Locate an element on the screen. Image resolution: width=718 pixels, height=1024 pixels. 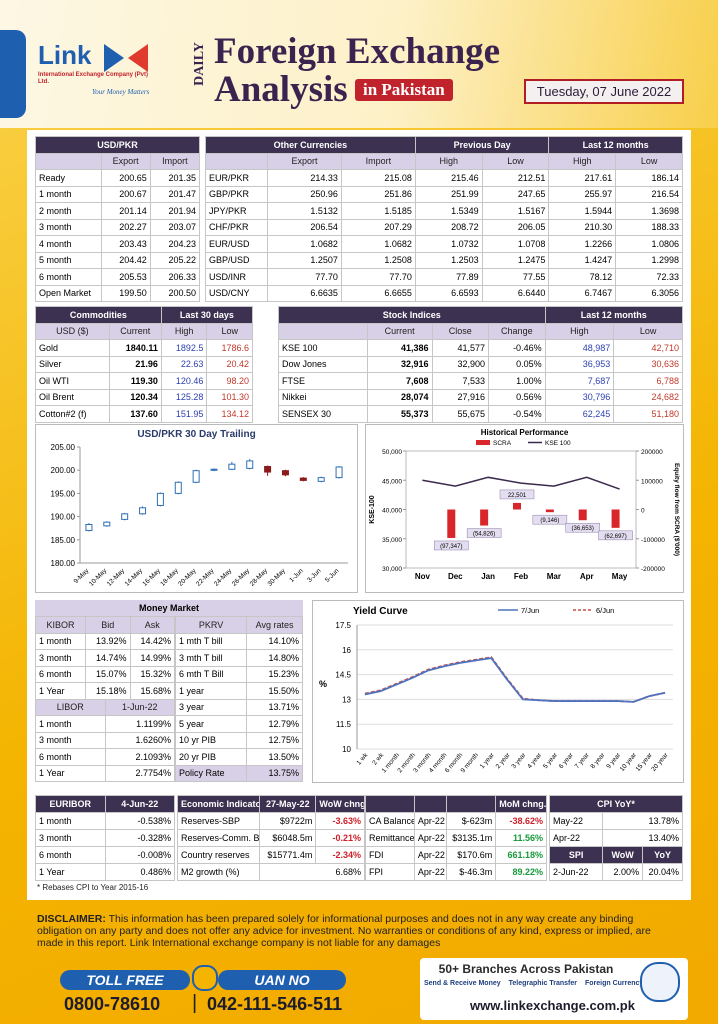
table-grid: SPI WoW YoY 2-Jun-22 2.00% 20.04% is located at coordinates (615, 863).